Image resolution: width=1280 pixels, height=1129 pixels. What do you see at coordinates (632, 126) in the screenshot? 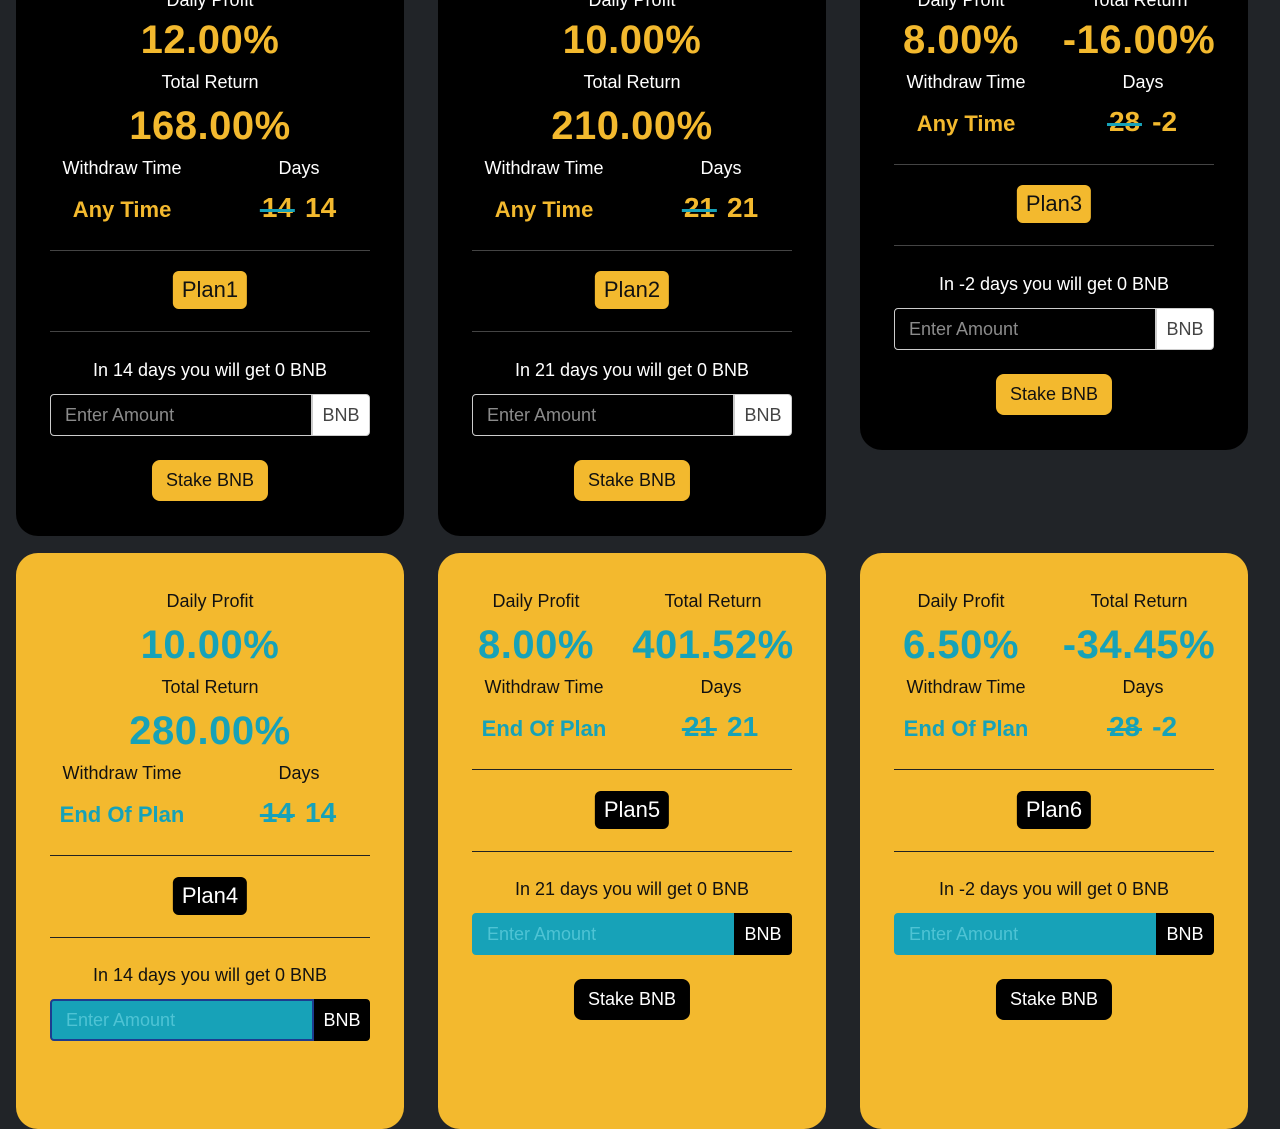
I see `total-return-value: 210.00%` at bounding box center [632, 126].